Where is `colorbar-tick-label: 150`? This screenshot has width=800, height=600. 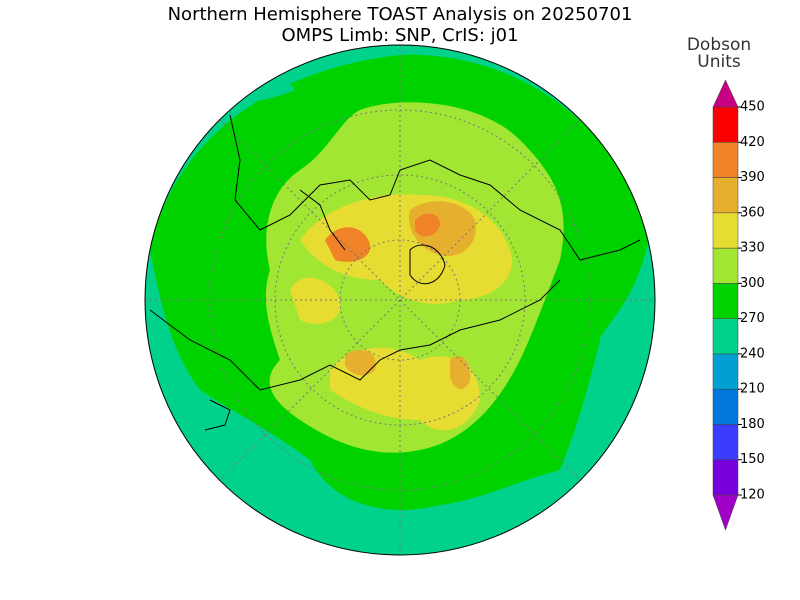 colorbar-tick-label: 150 is located at coordinates (752, 459).